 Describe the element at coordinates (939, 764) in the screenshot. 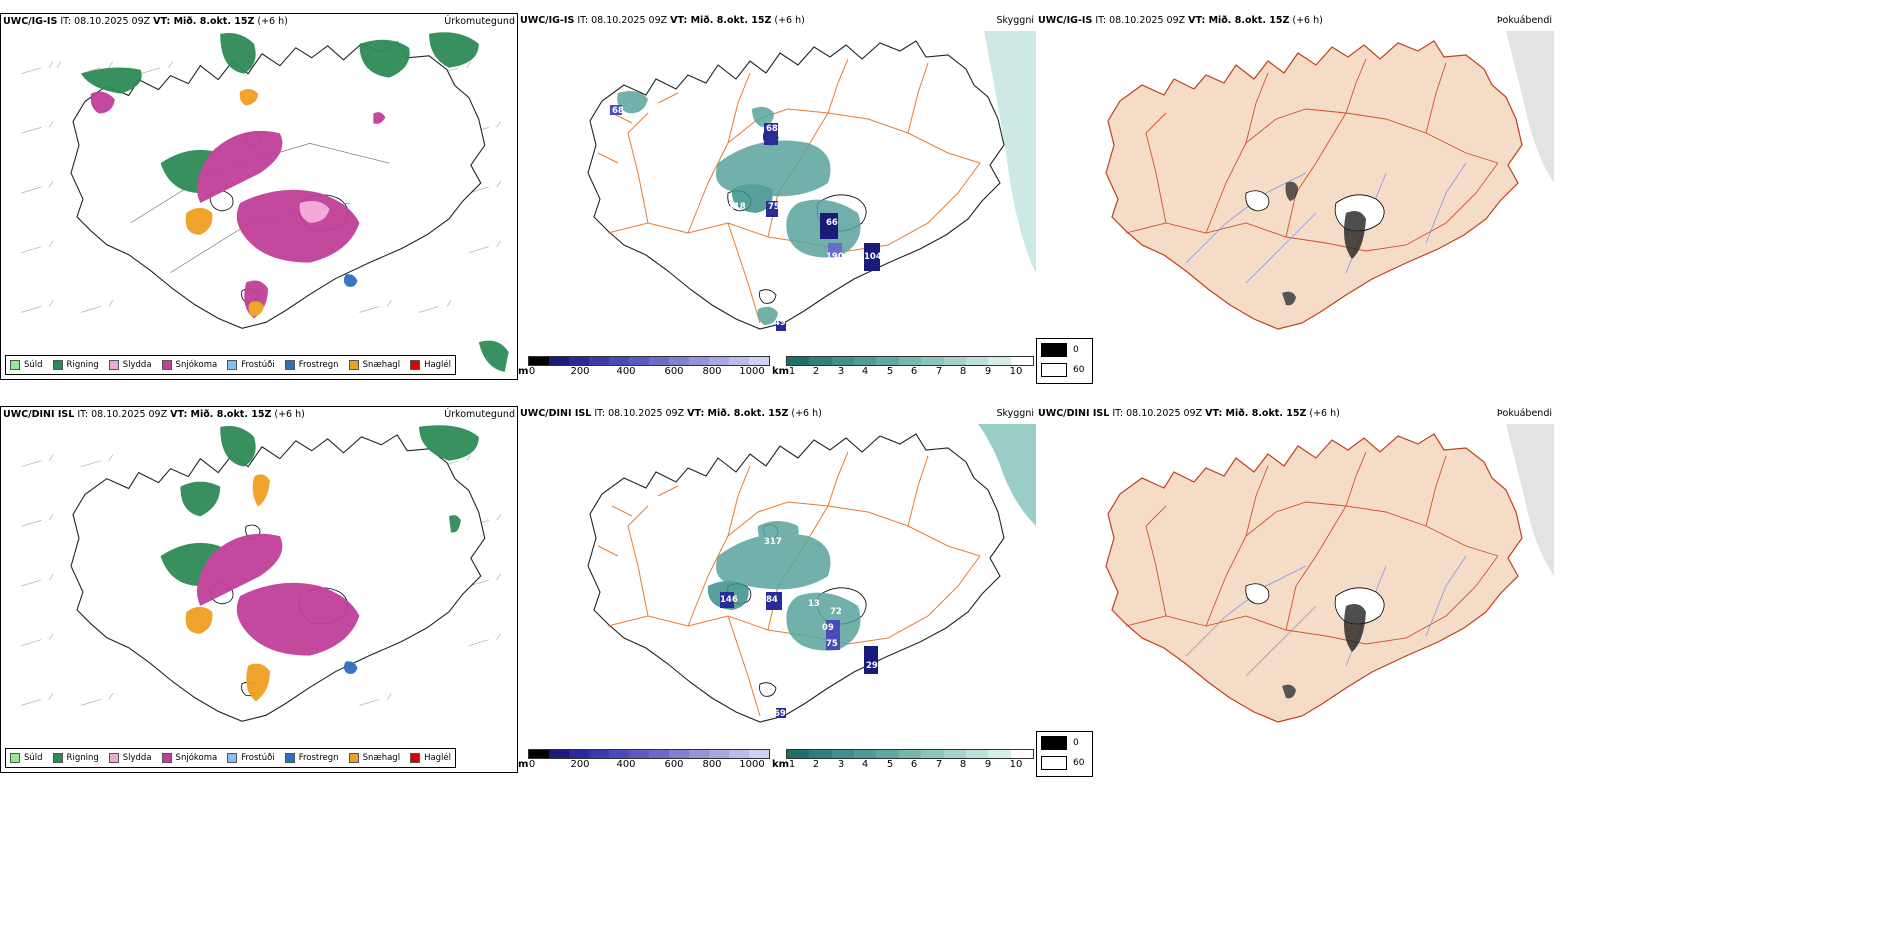

I see `visibility-tick: 7` at that location.